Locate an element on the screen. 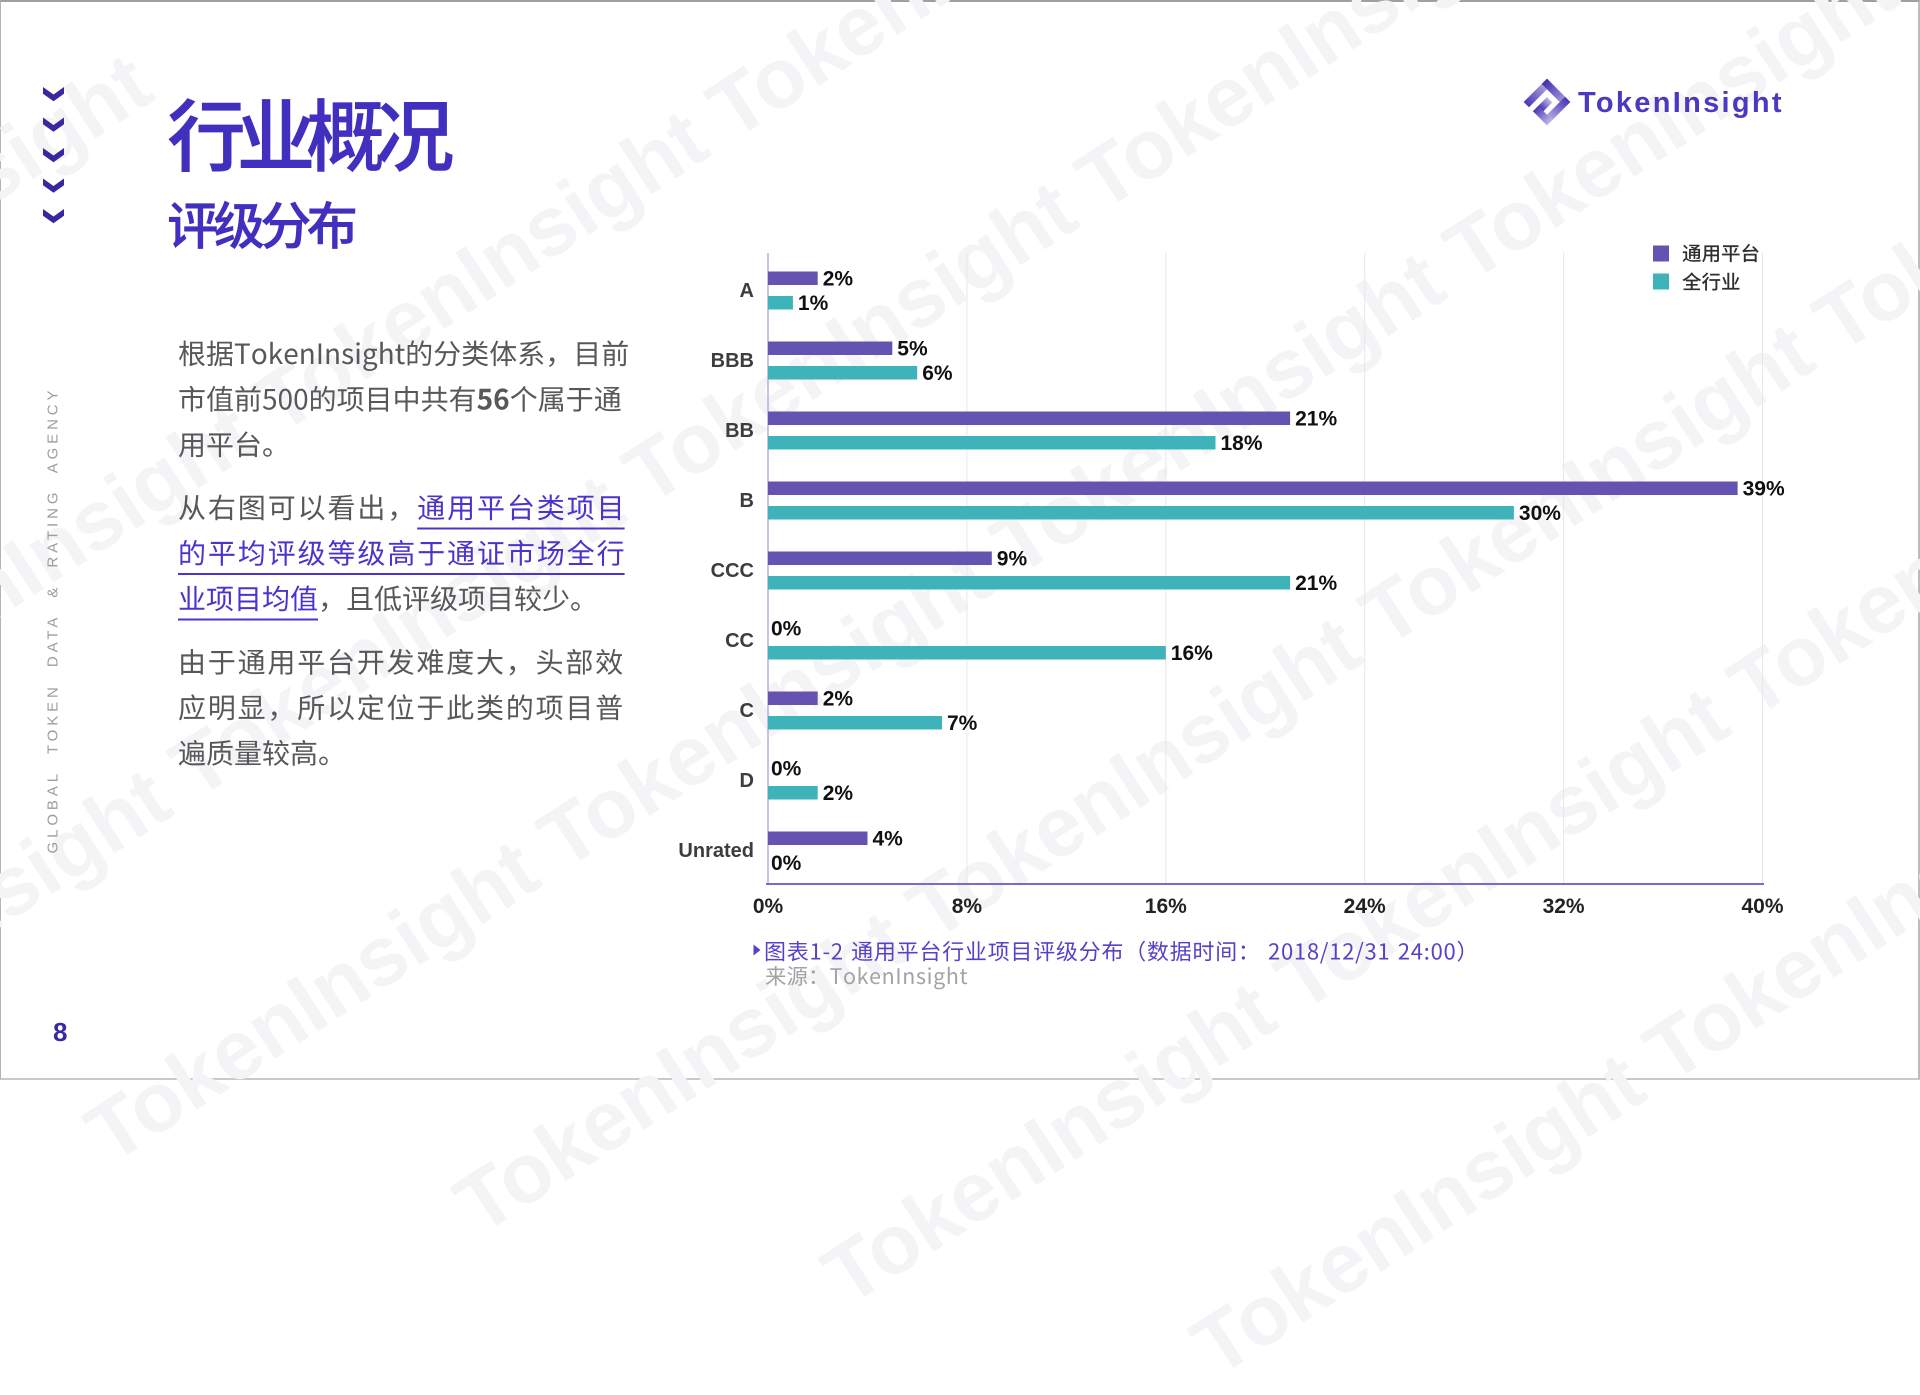 The height and width of the screenshot is (1395, 1920). svg-text: CC is located at coordinates (739, 641).